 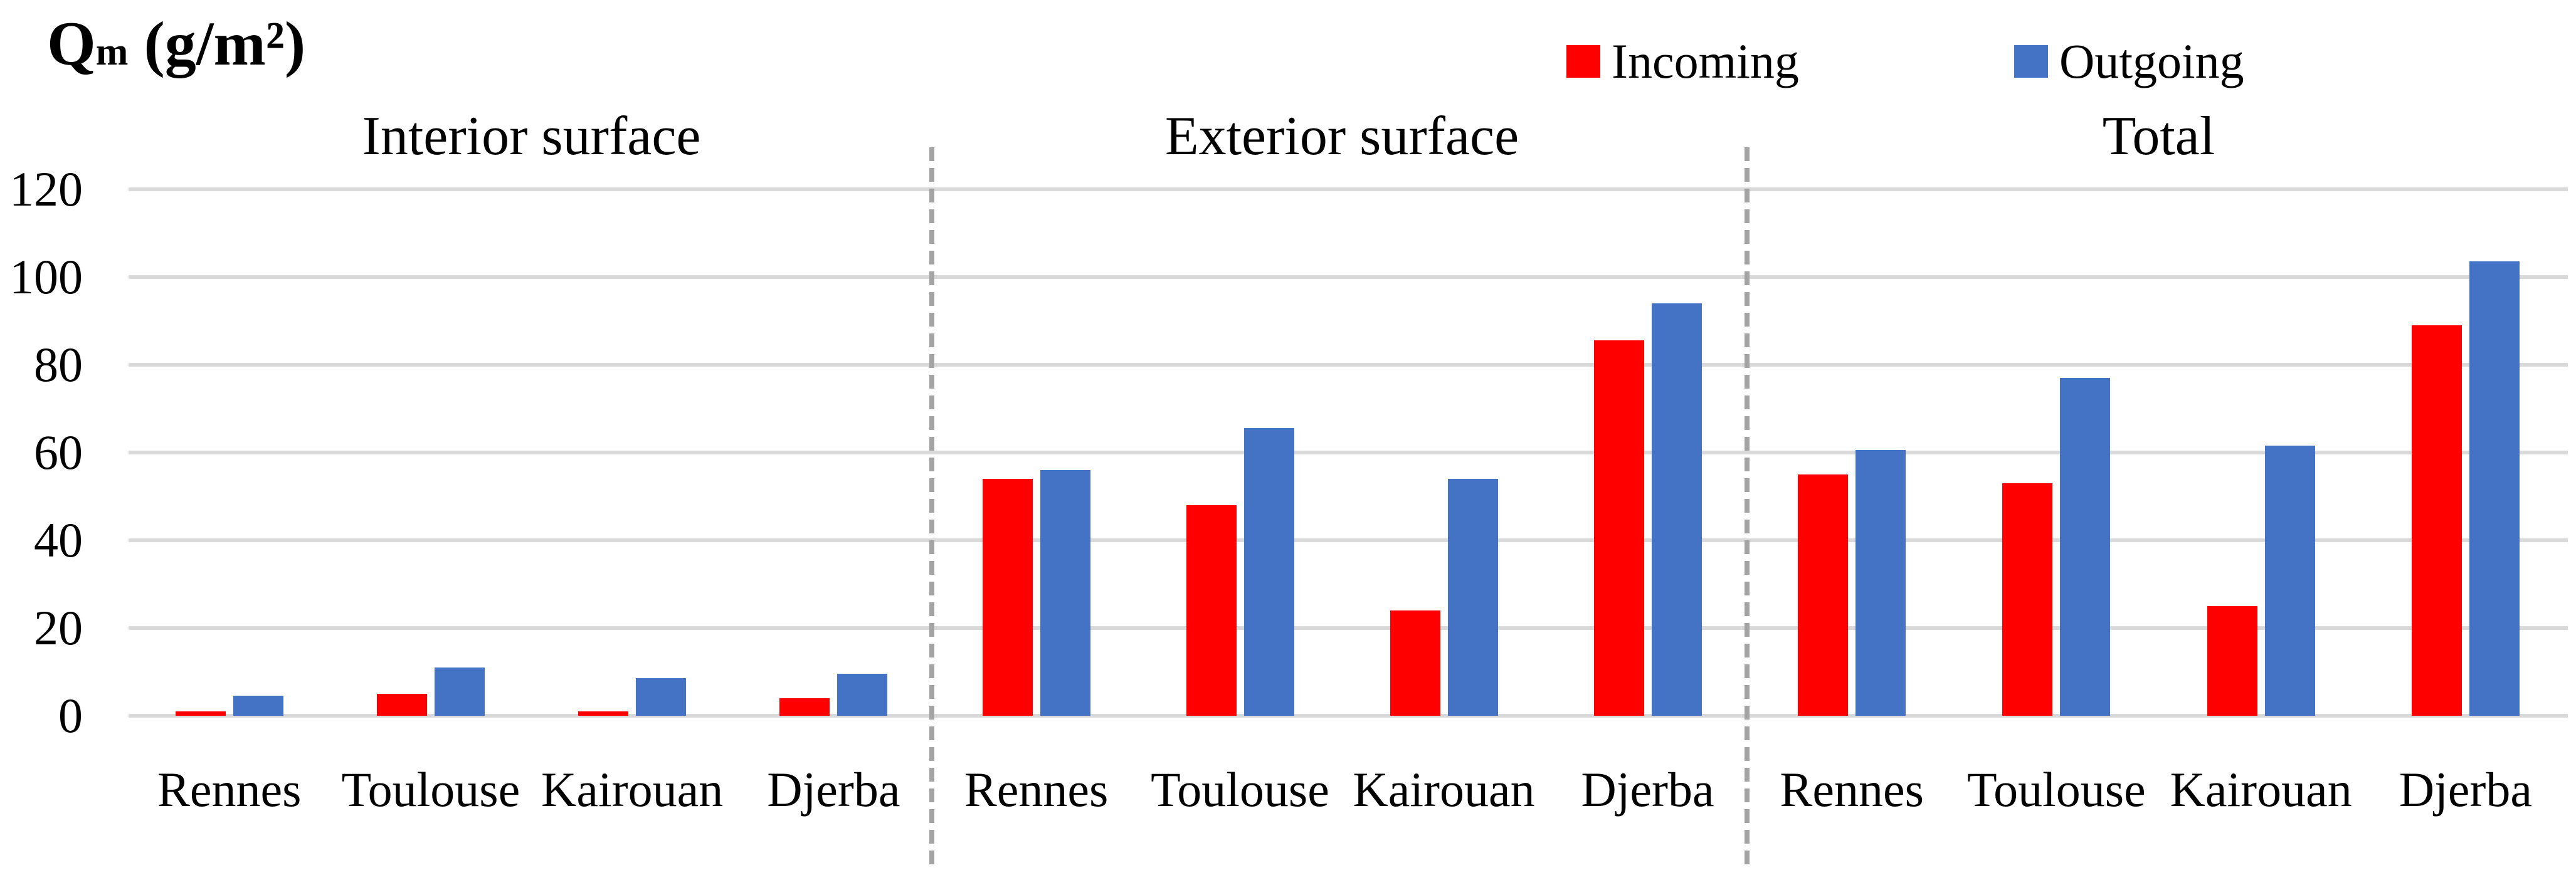 What do you see at coordinates (2031, 61) in the screenshot?
I see `legend-swatch-outgoing` at bounding box center [2031, 61].